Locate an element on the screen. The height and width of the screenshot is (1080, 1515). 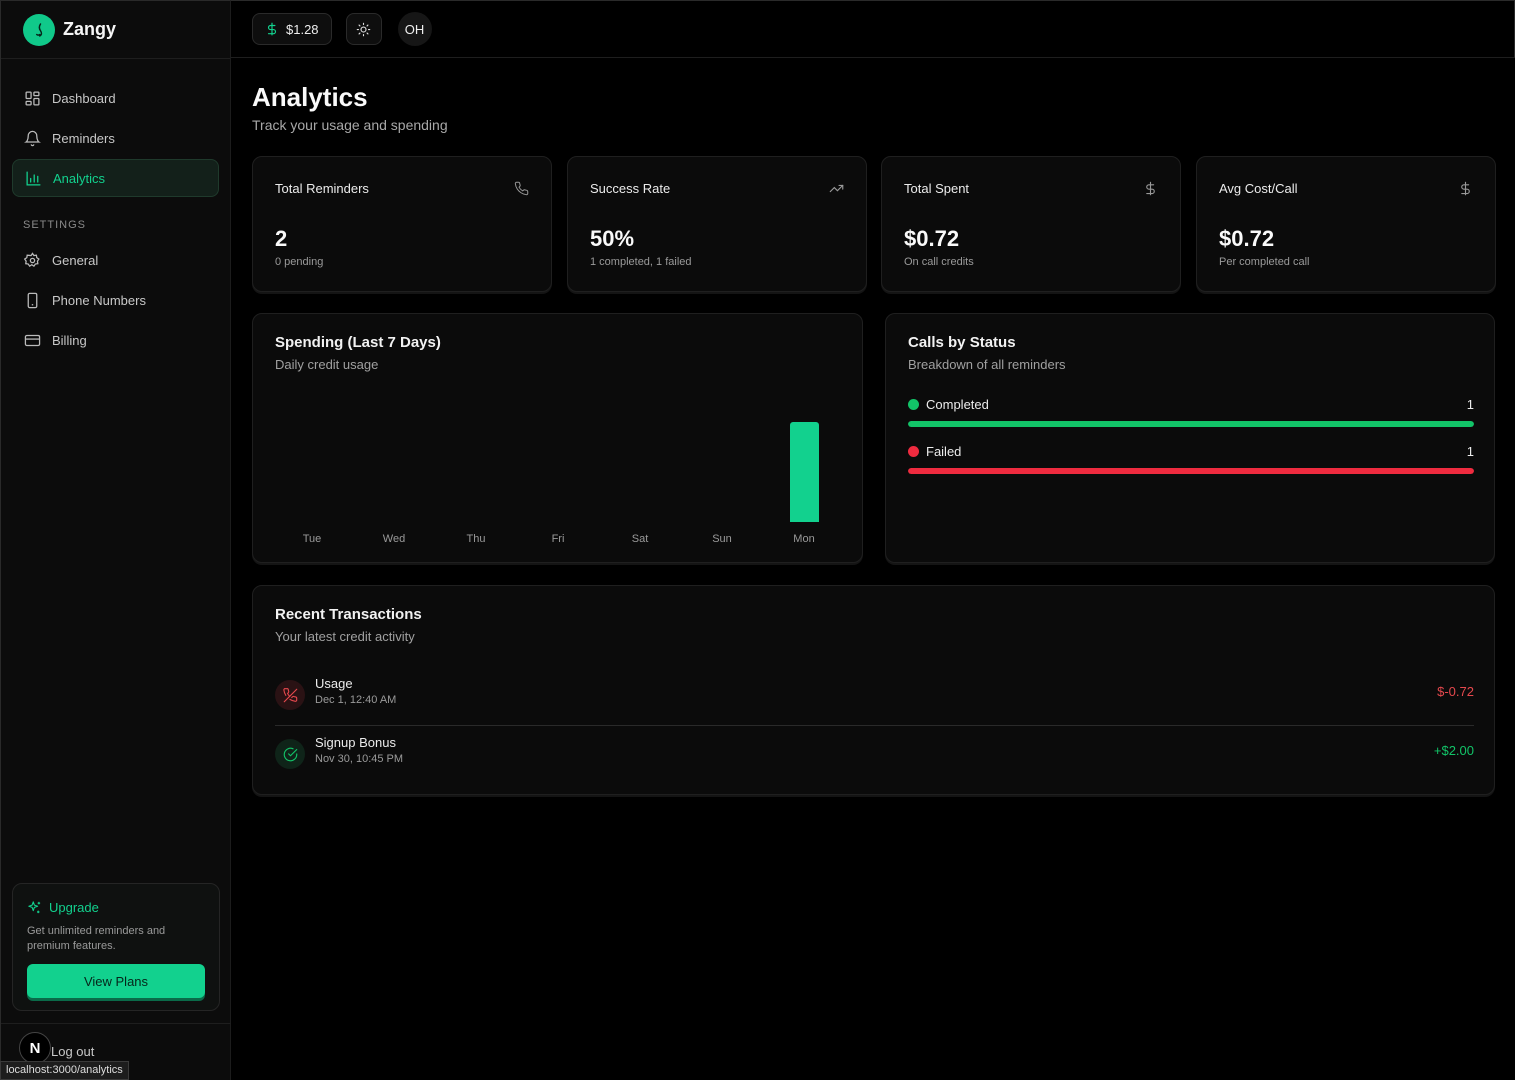
check-circle-icon is located at coordinates (290, 754).